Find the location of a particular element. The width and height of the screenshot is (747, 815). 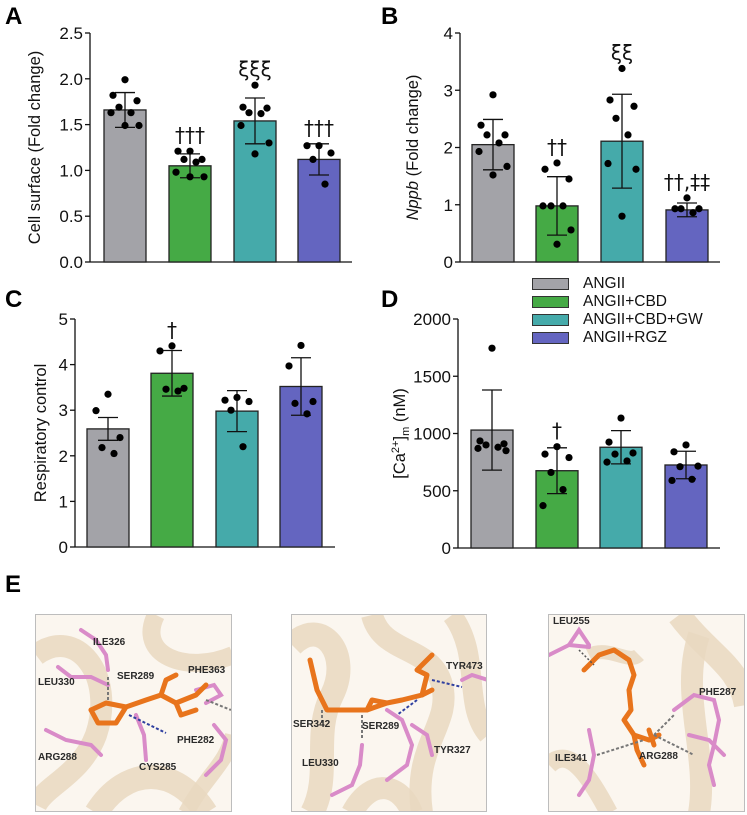

significance-marker: †† is located at coordinates (557, 147).